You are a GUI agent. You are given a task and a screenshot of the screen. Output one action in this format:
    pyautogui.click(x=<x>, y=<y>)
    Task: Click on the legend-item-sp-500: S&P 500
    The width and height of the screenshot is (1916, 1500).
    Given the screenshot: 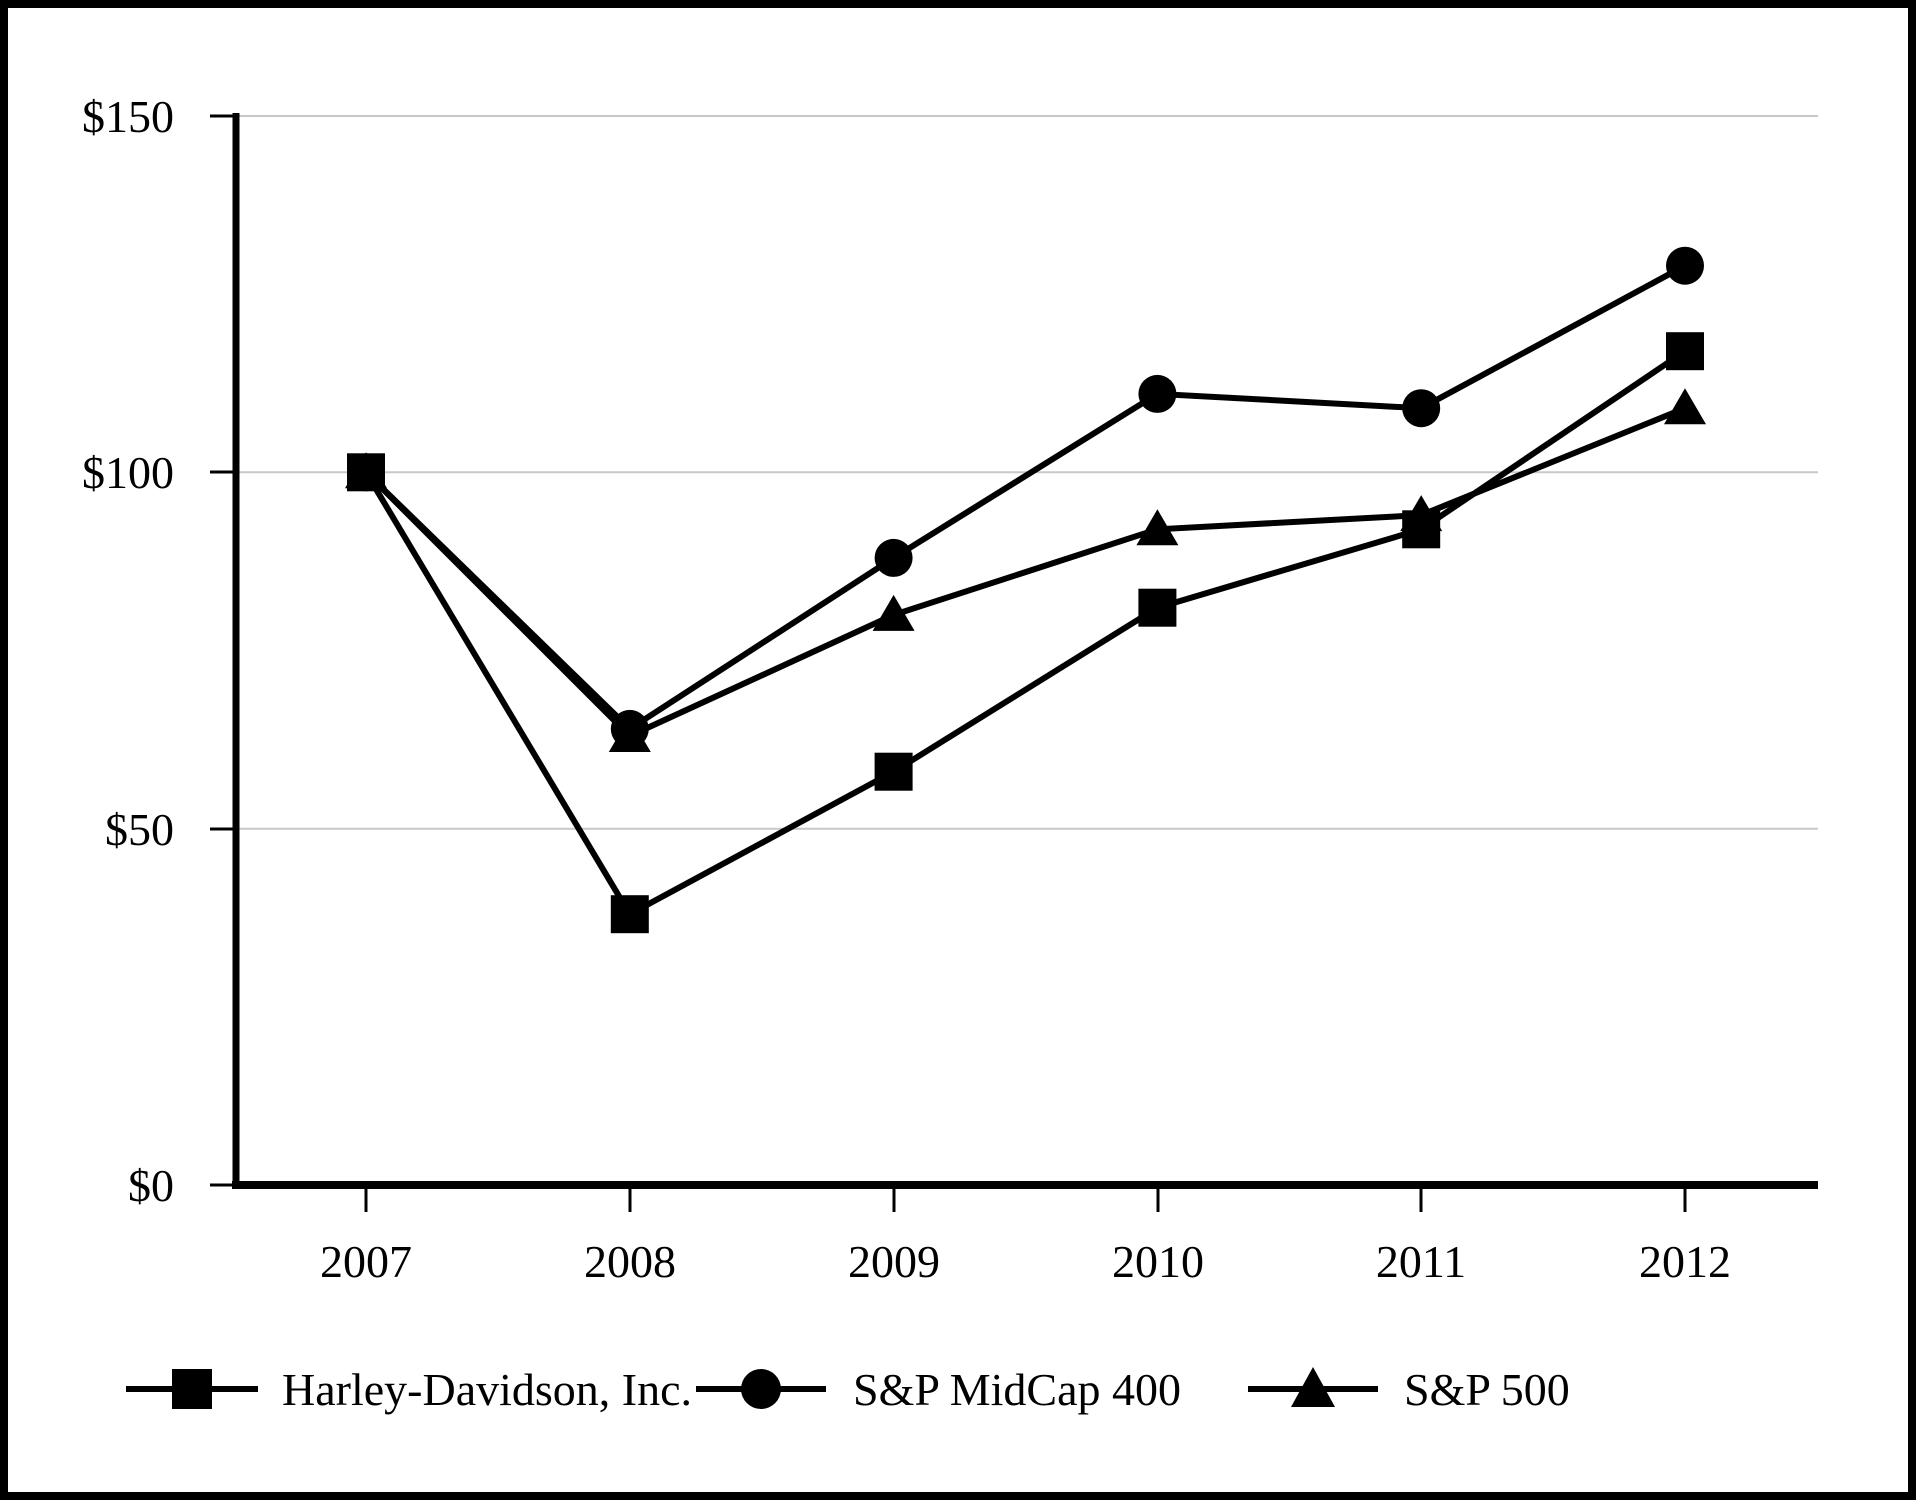 What is the action you would take?
    pyautogui.click(x=1409, y=1389)
    